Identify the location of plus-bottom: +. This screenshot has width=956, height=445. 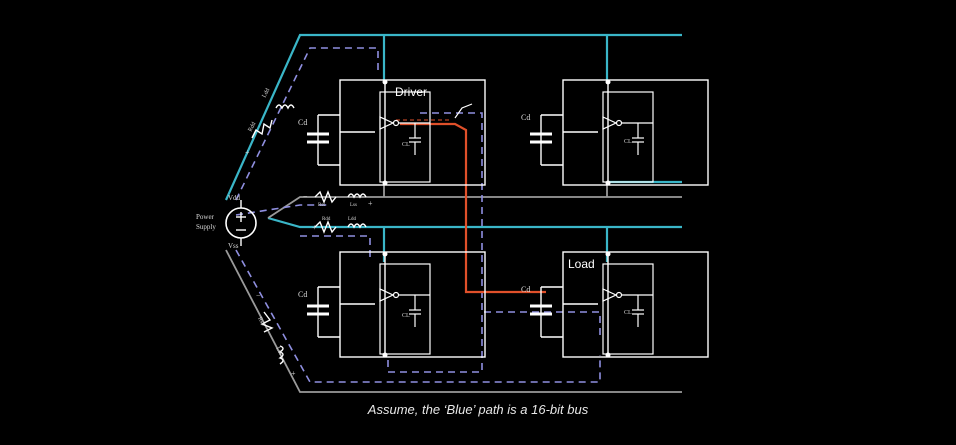
(293, 373).